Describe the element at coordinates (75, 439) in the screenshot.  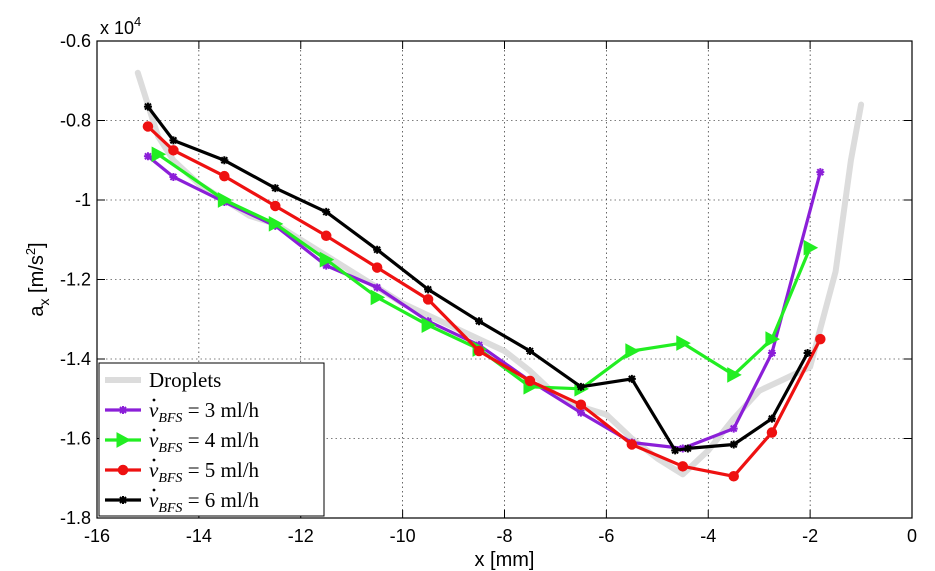
I see `y-tick-label: -1.6` at that location.